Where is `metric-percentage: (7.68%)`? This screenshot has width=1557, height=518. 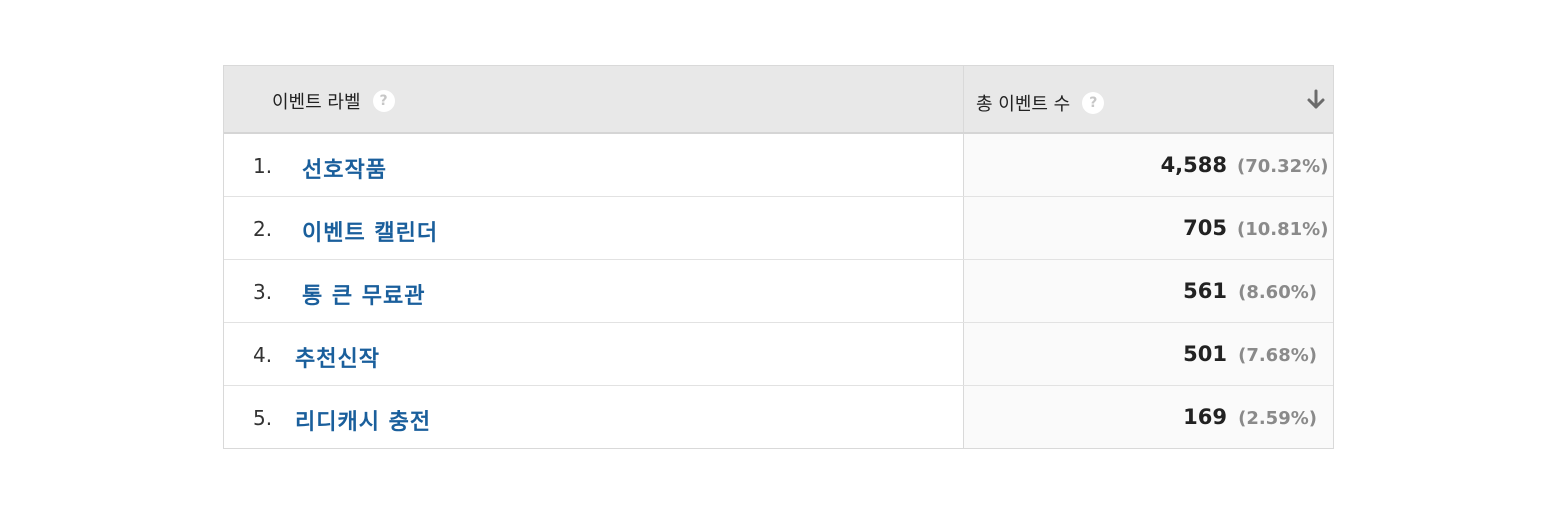 metric-percentage: (7.68%) is located at coordinates (1277, 355).